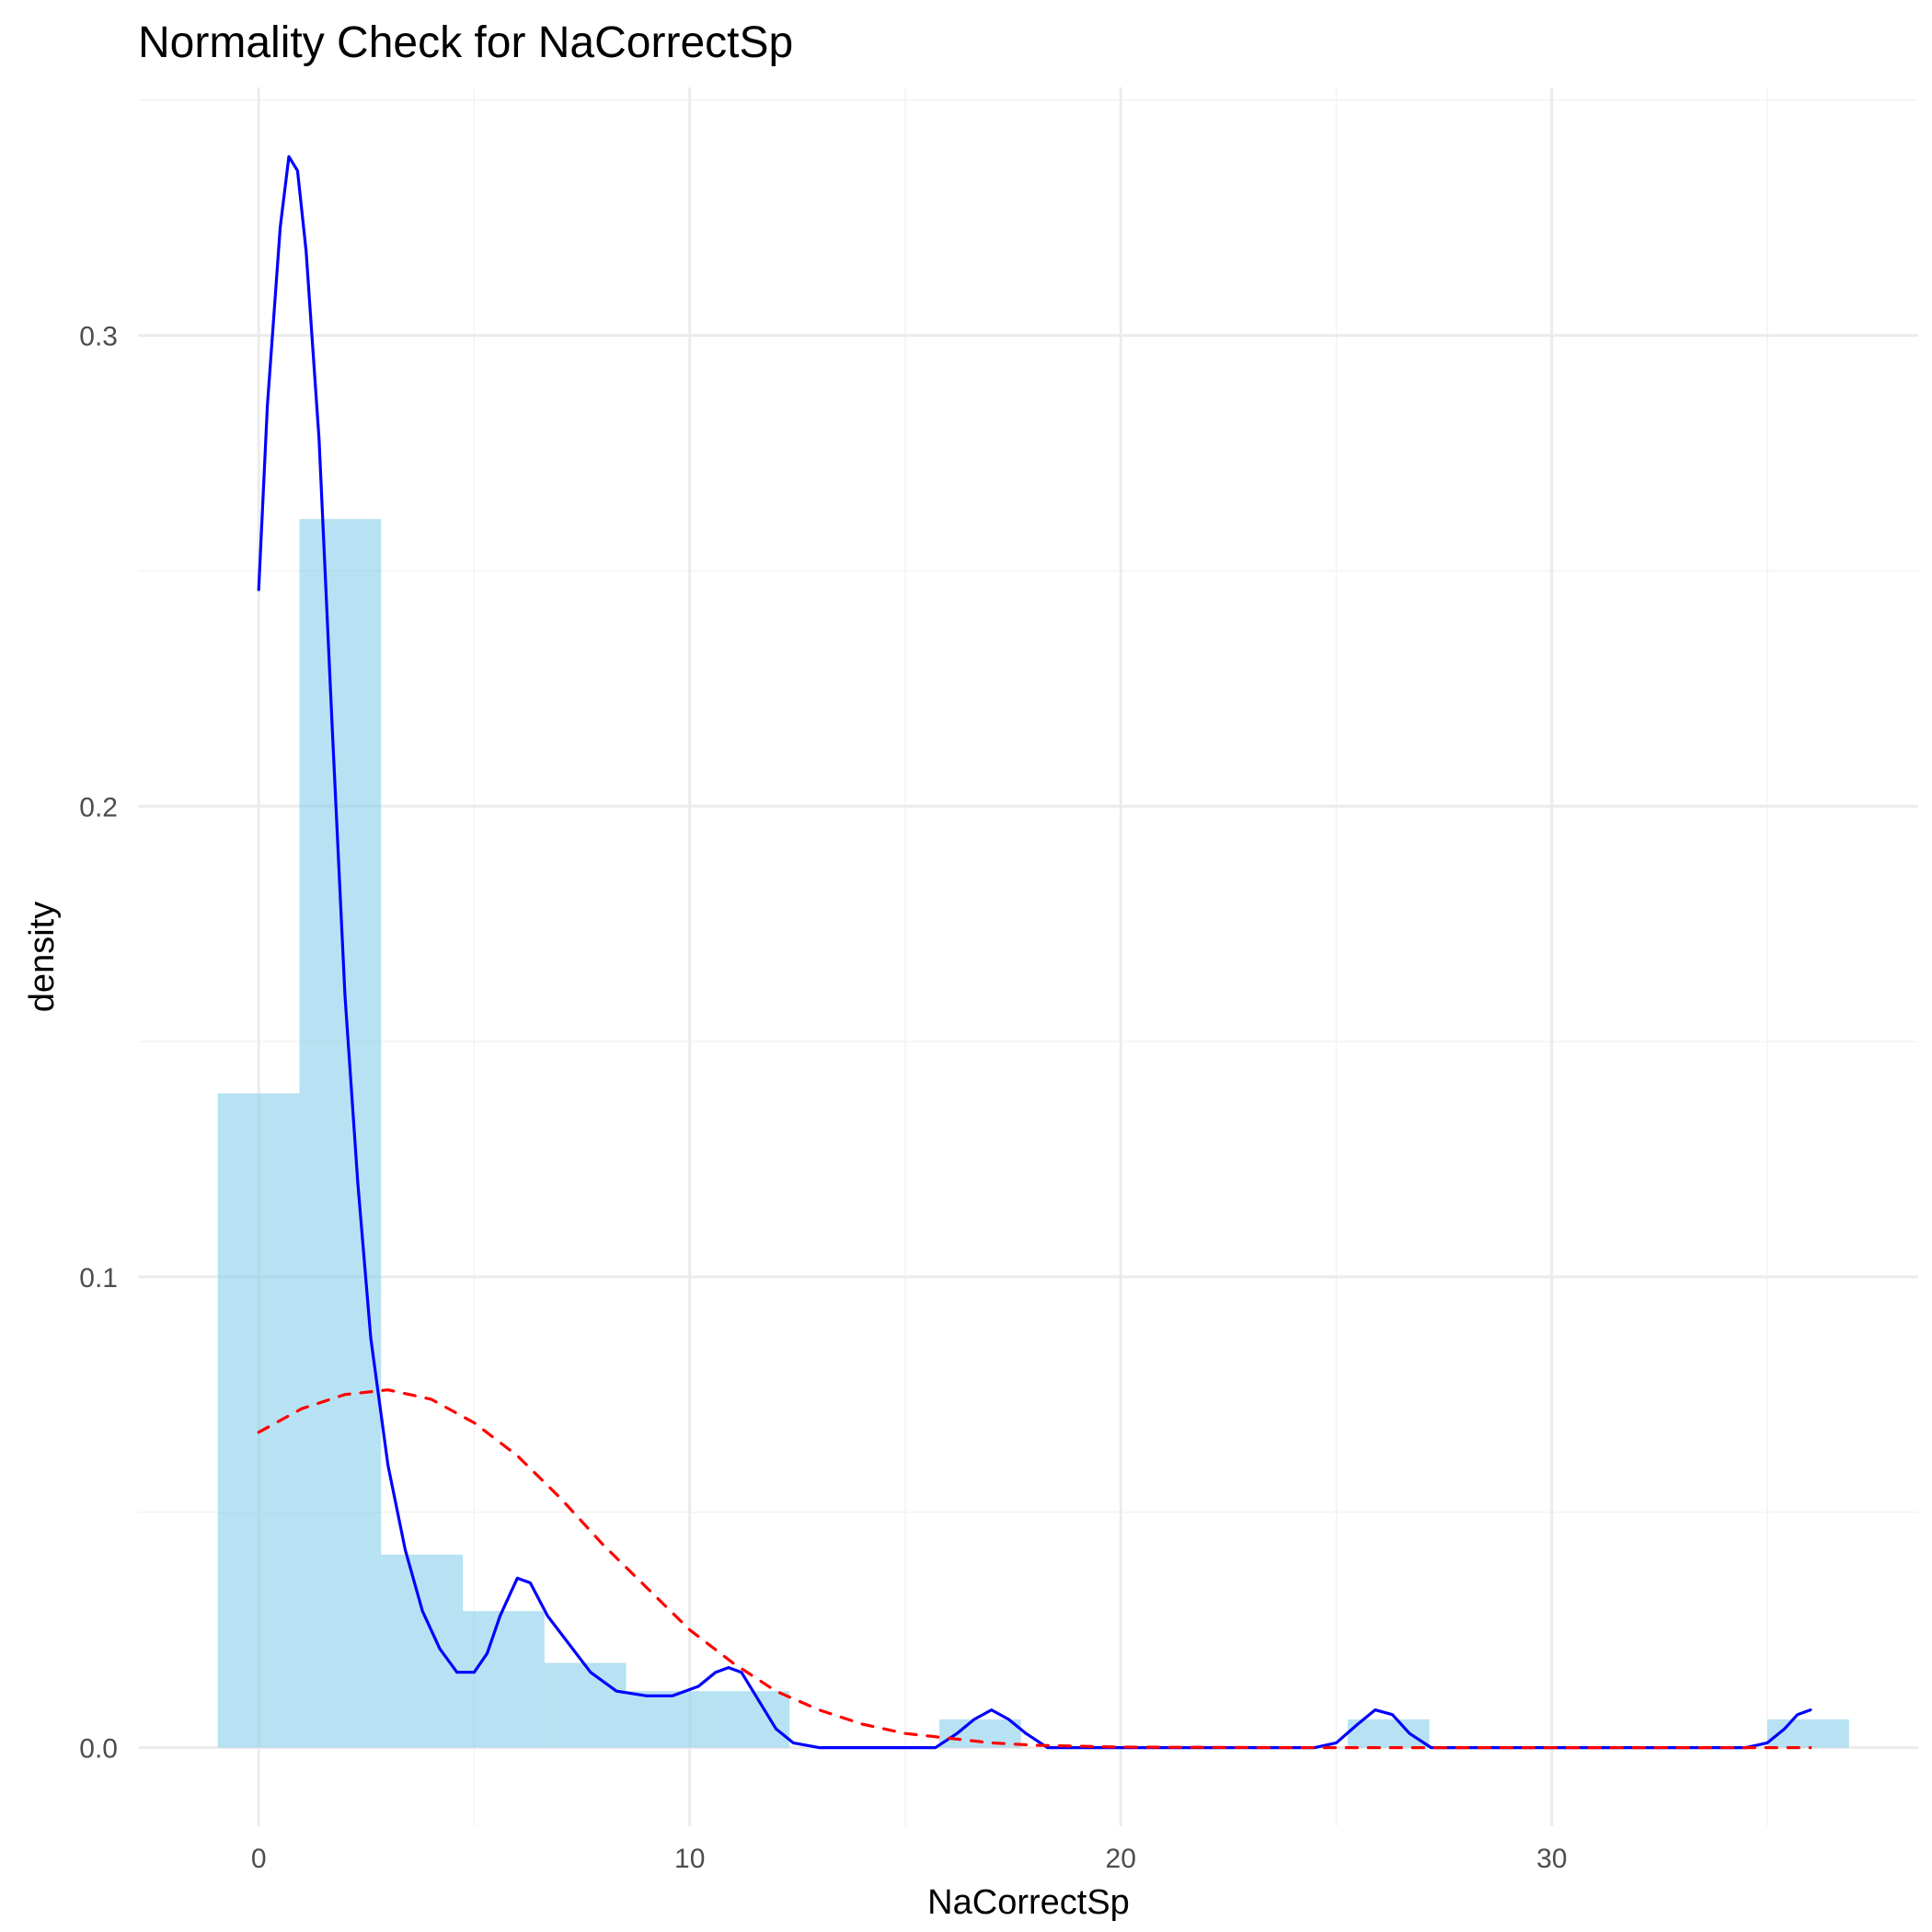 The image size is (1932, 1932). I want to click on x-tick-label: 30, so click(1551, 1859).